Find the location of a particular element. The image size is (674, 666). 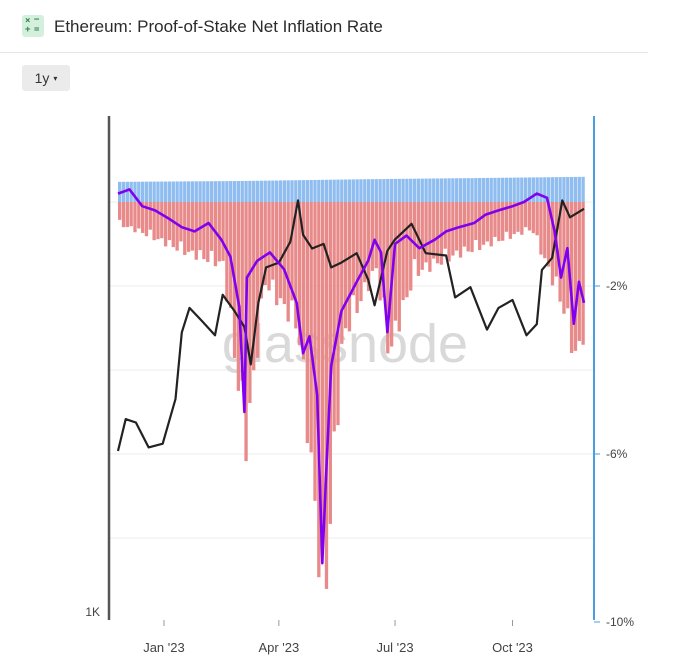

time-range-dropdown: 1y ▾ is located at coordinates (46, 78).